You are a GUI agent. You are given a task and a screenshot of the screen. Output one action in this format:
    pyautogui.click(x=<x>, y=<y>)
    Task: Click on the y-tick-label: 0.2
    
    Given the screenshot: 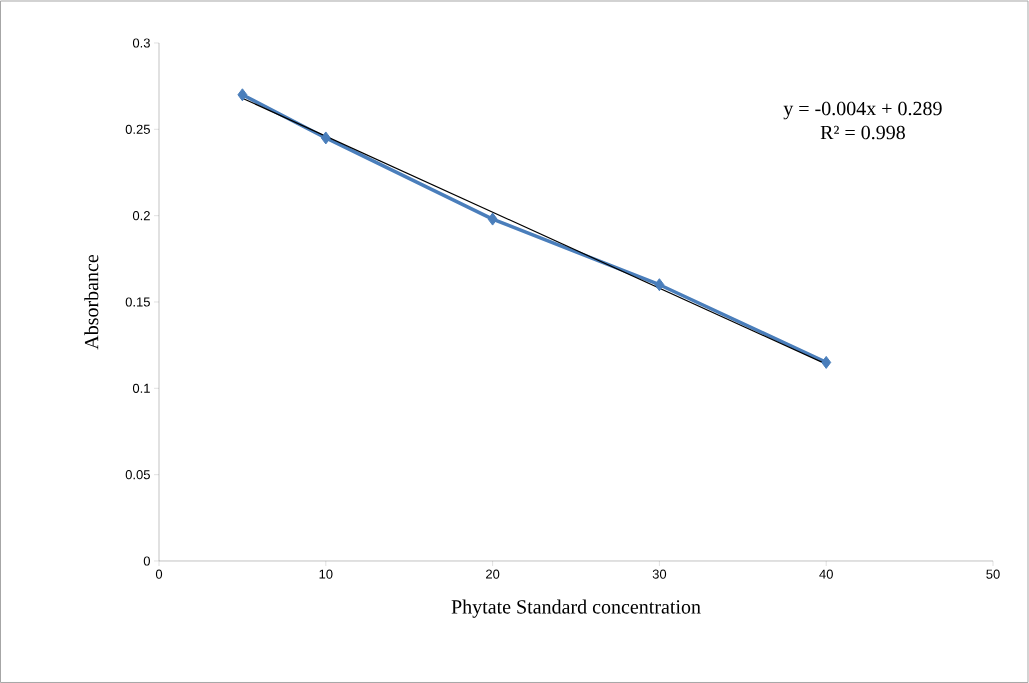 What is the action you would take?
    pyautogui.click(x=141, y=216)
    